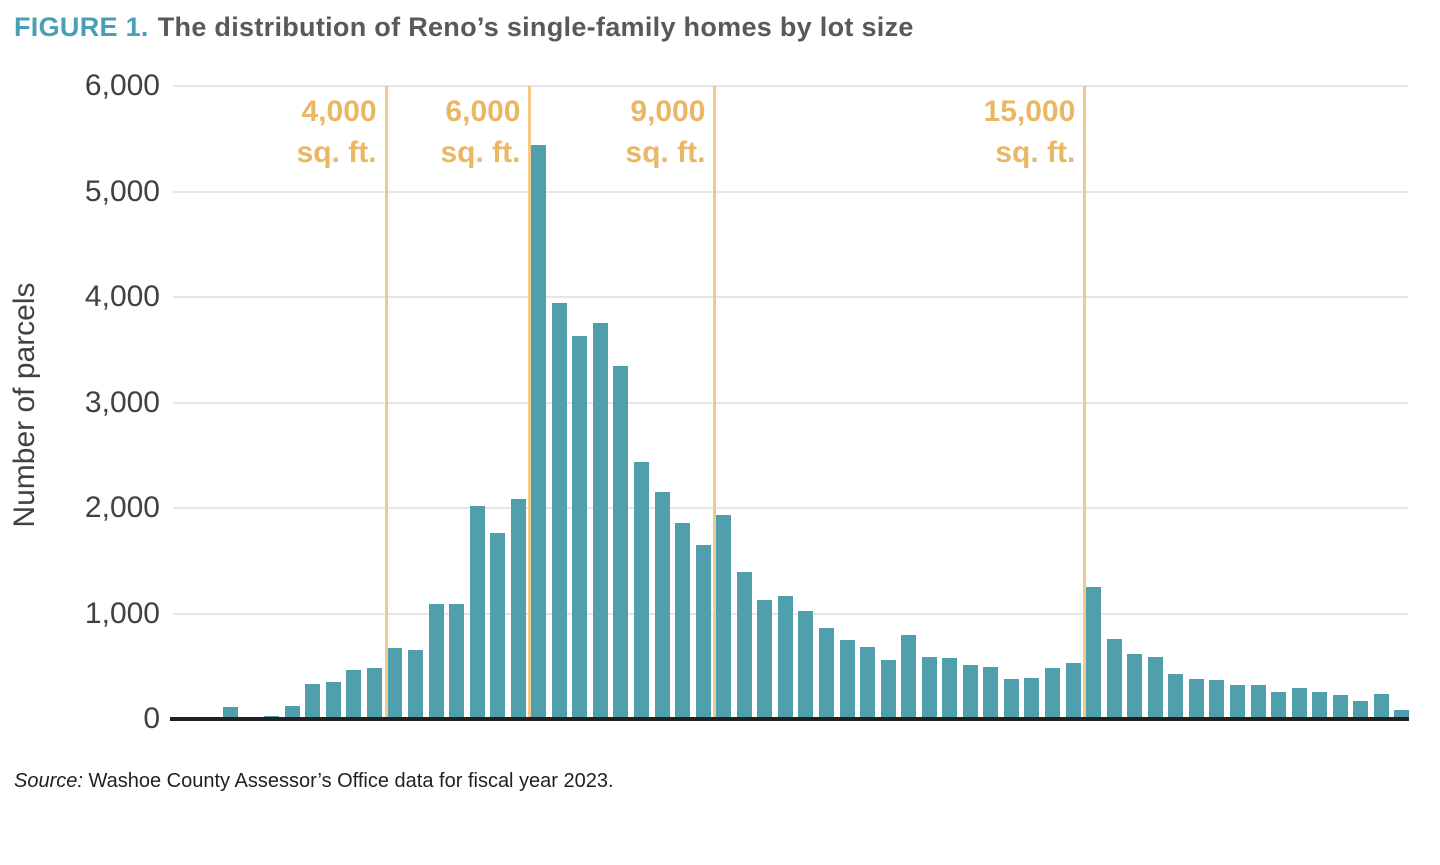 The height and width of the screenshot is (865, 1440). Describe the element at coordinates (483, 111) in the screenshot. I see `reference-line-label-line: 6,000` at that location.